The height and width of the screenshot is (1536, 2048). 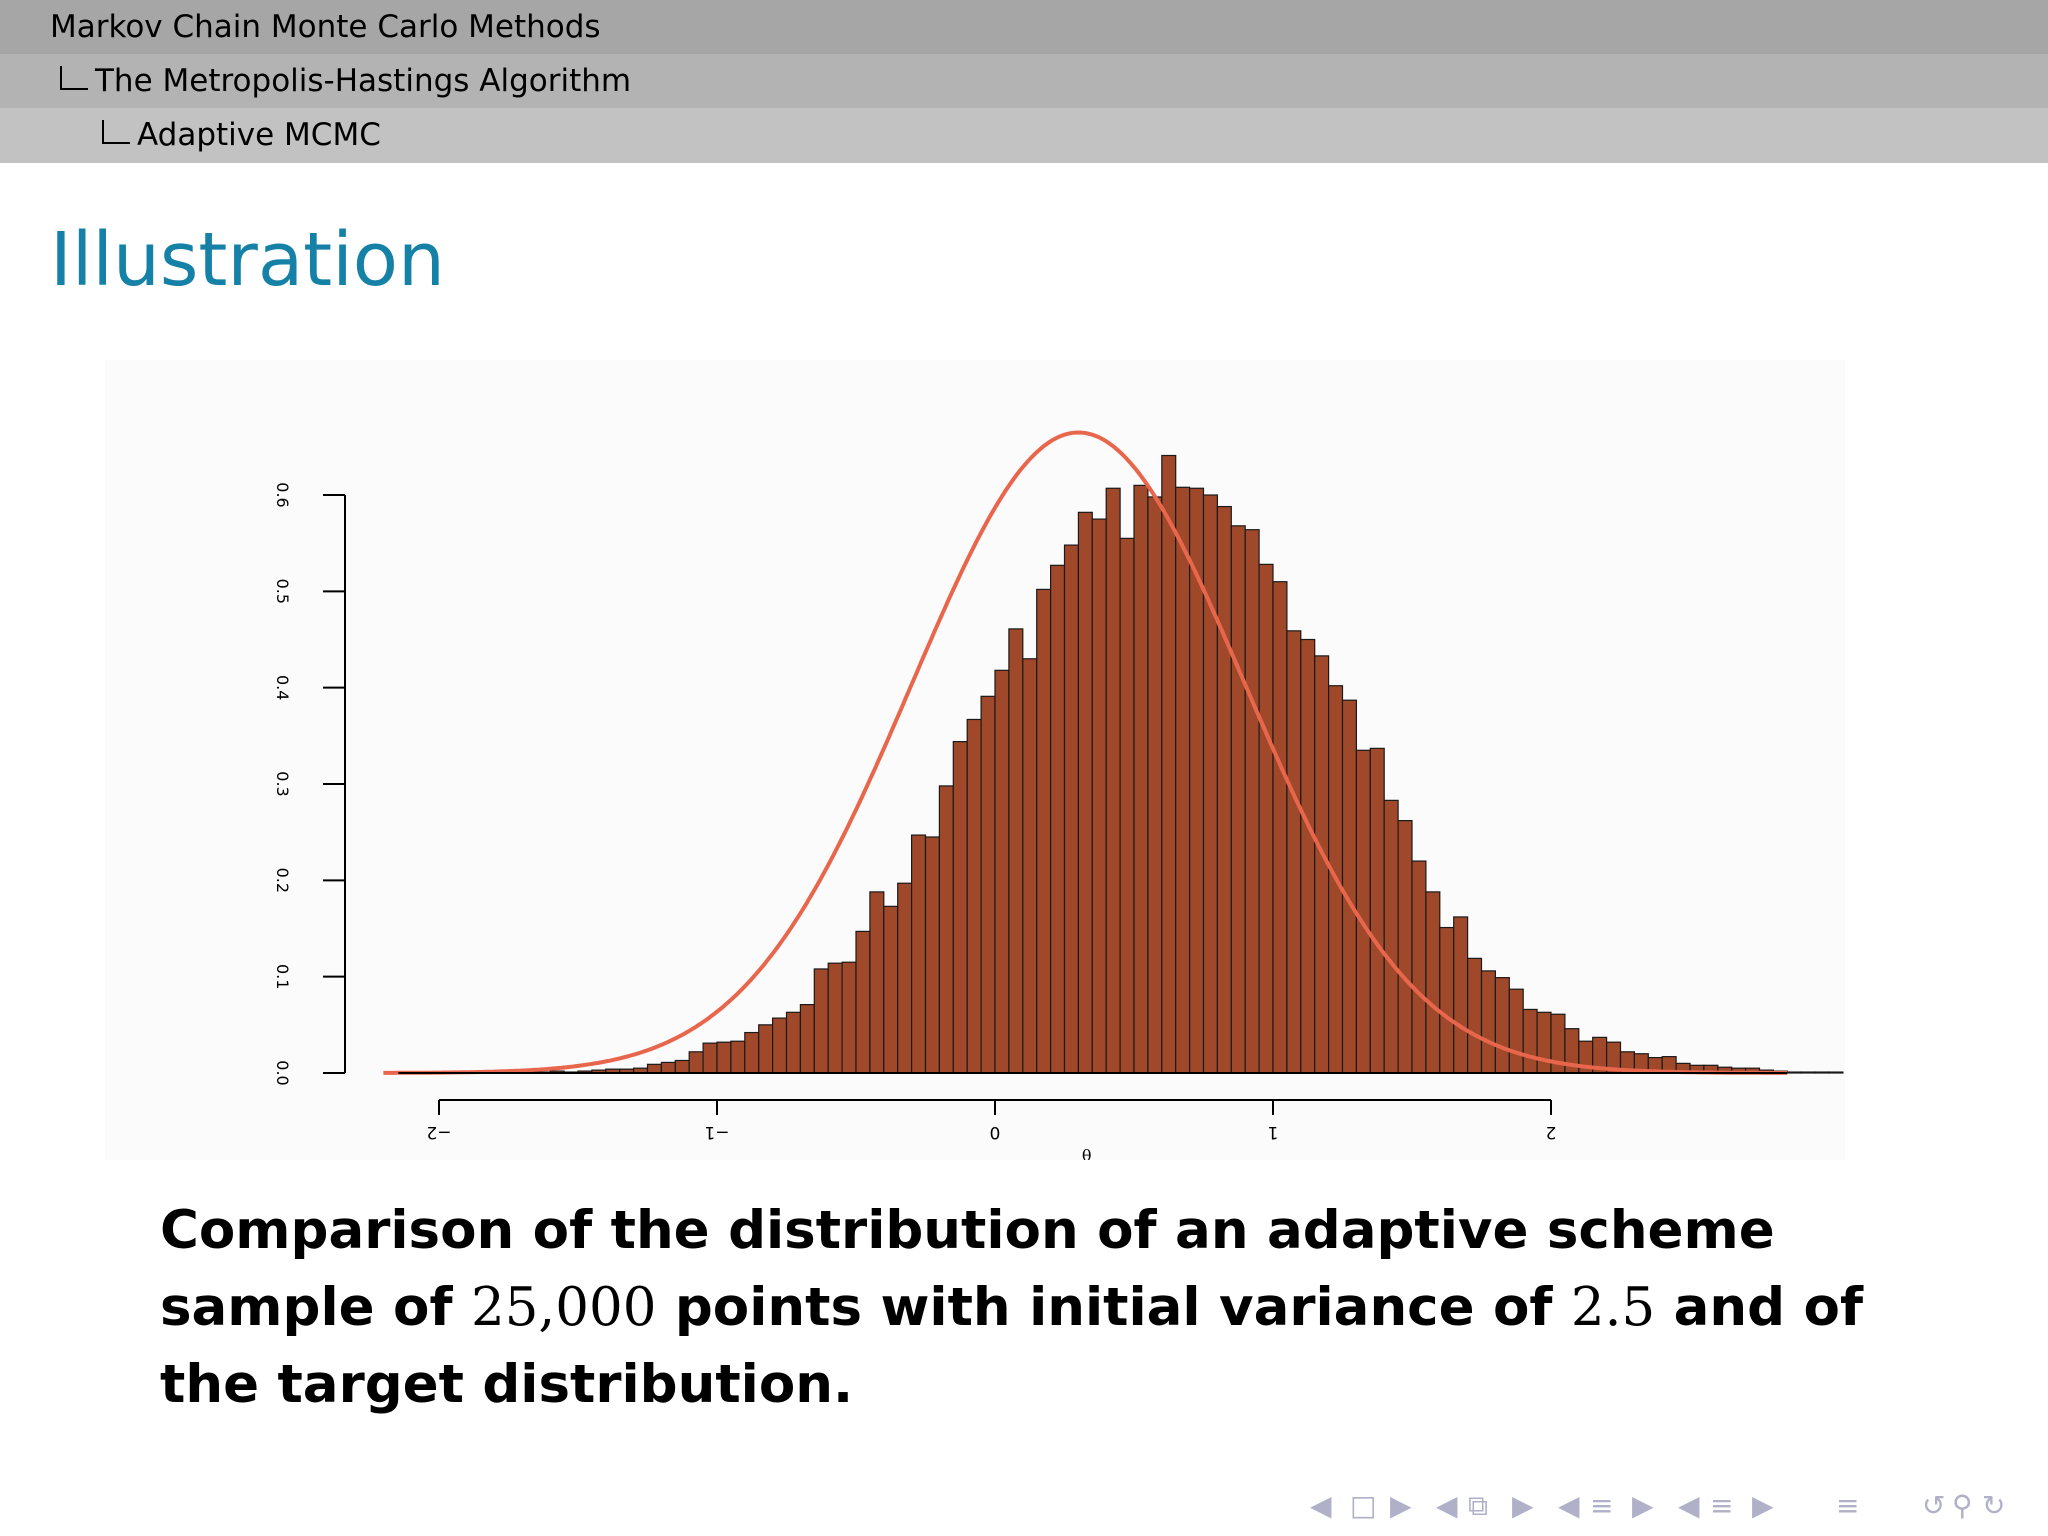 What do you see at coordinates (309, 784) in the screenshot?
I see `y-axis: 0.0 0.1 0.2 0.3 0.4 0.5 0.6` at bounding box center [309, 784].